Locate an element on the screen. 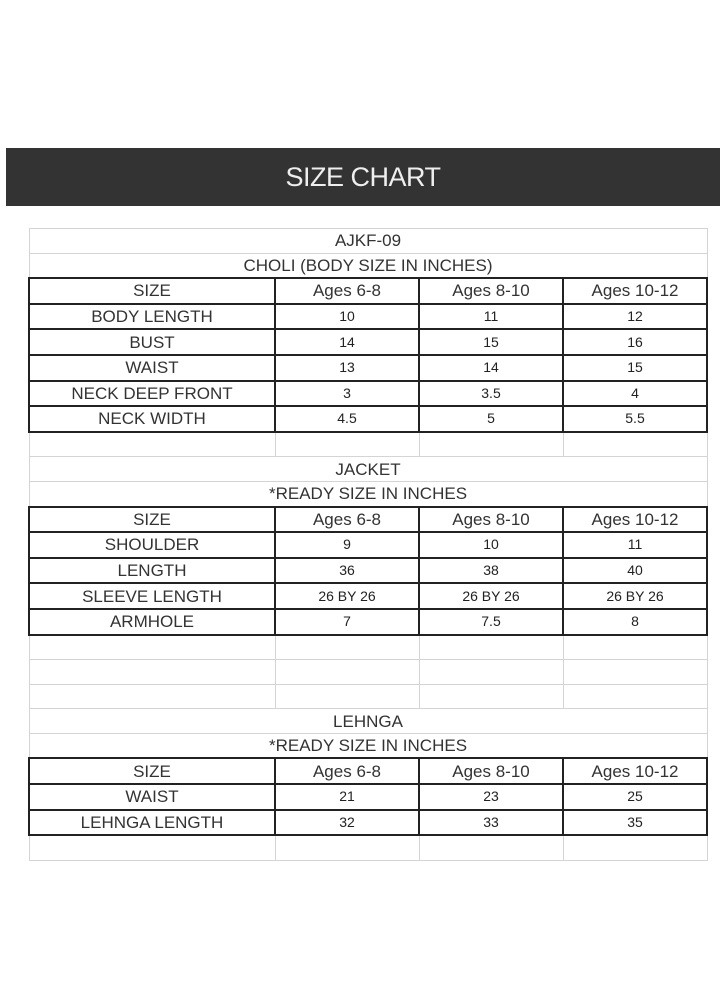 The width and height of the screenshot is (720, 1002). measurement-value: 7 is located at coordinates (347, 621).